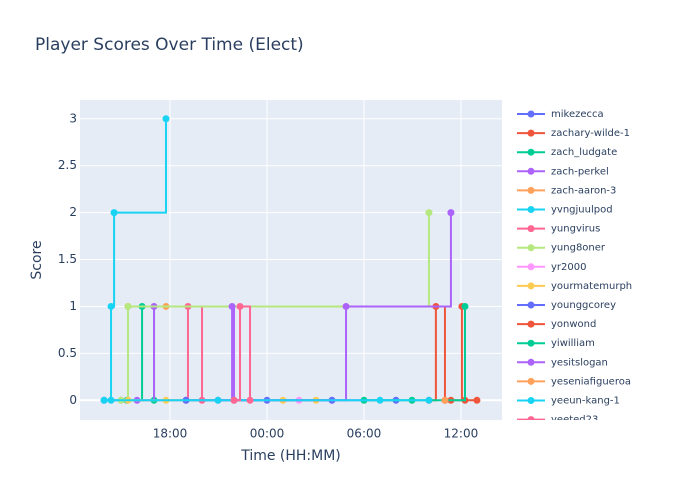 The width and height of the screenshot is (700, 500). I want to click on legend-label: zach-aaron-3, so click(583, 190).